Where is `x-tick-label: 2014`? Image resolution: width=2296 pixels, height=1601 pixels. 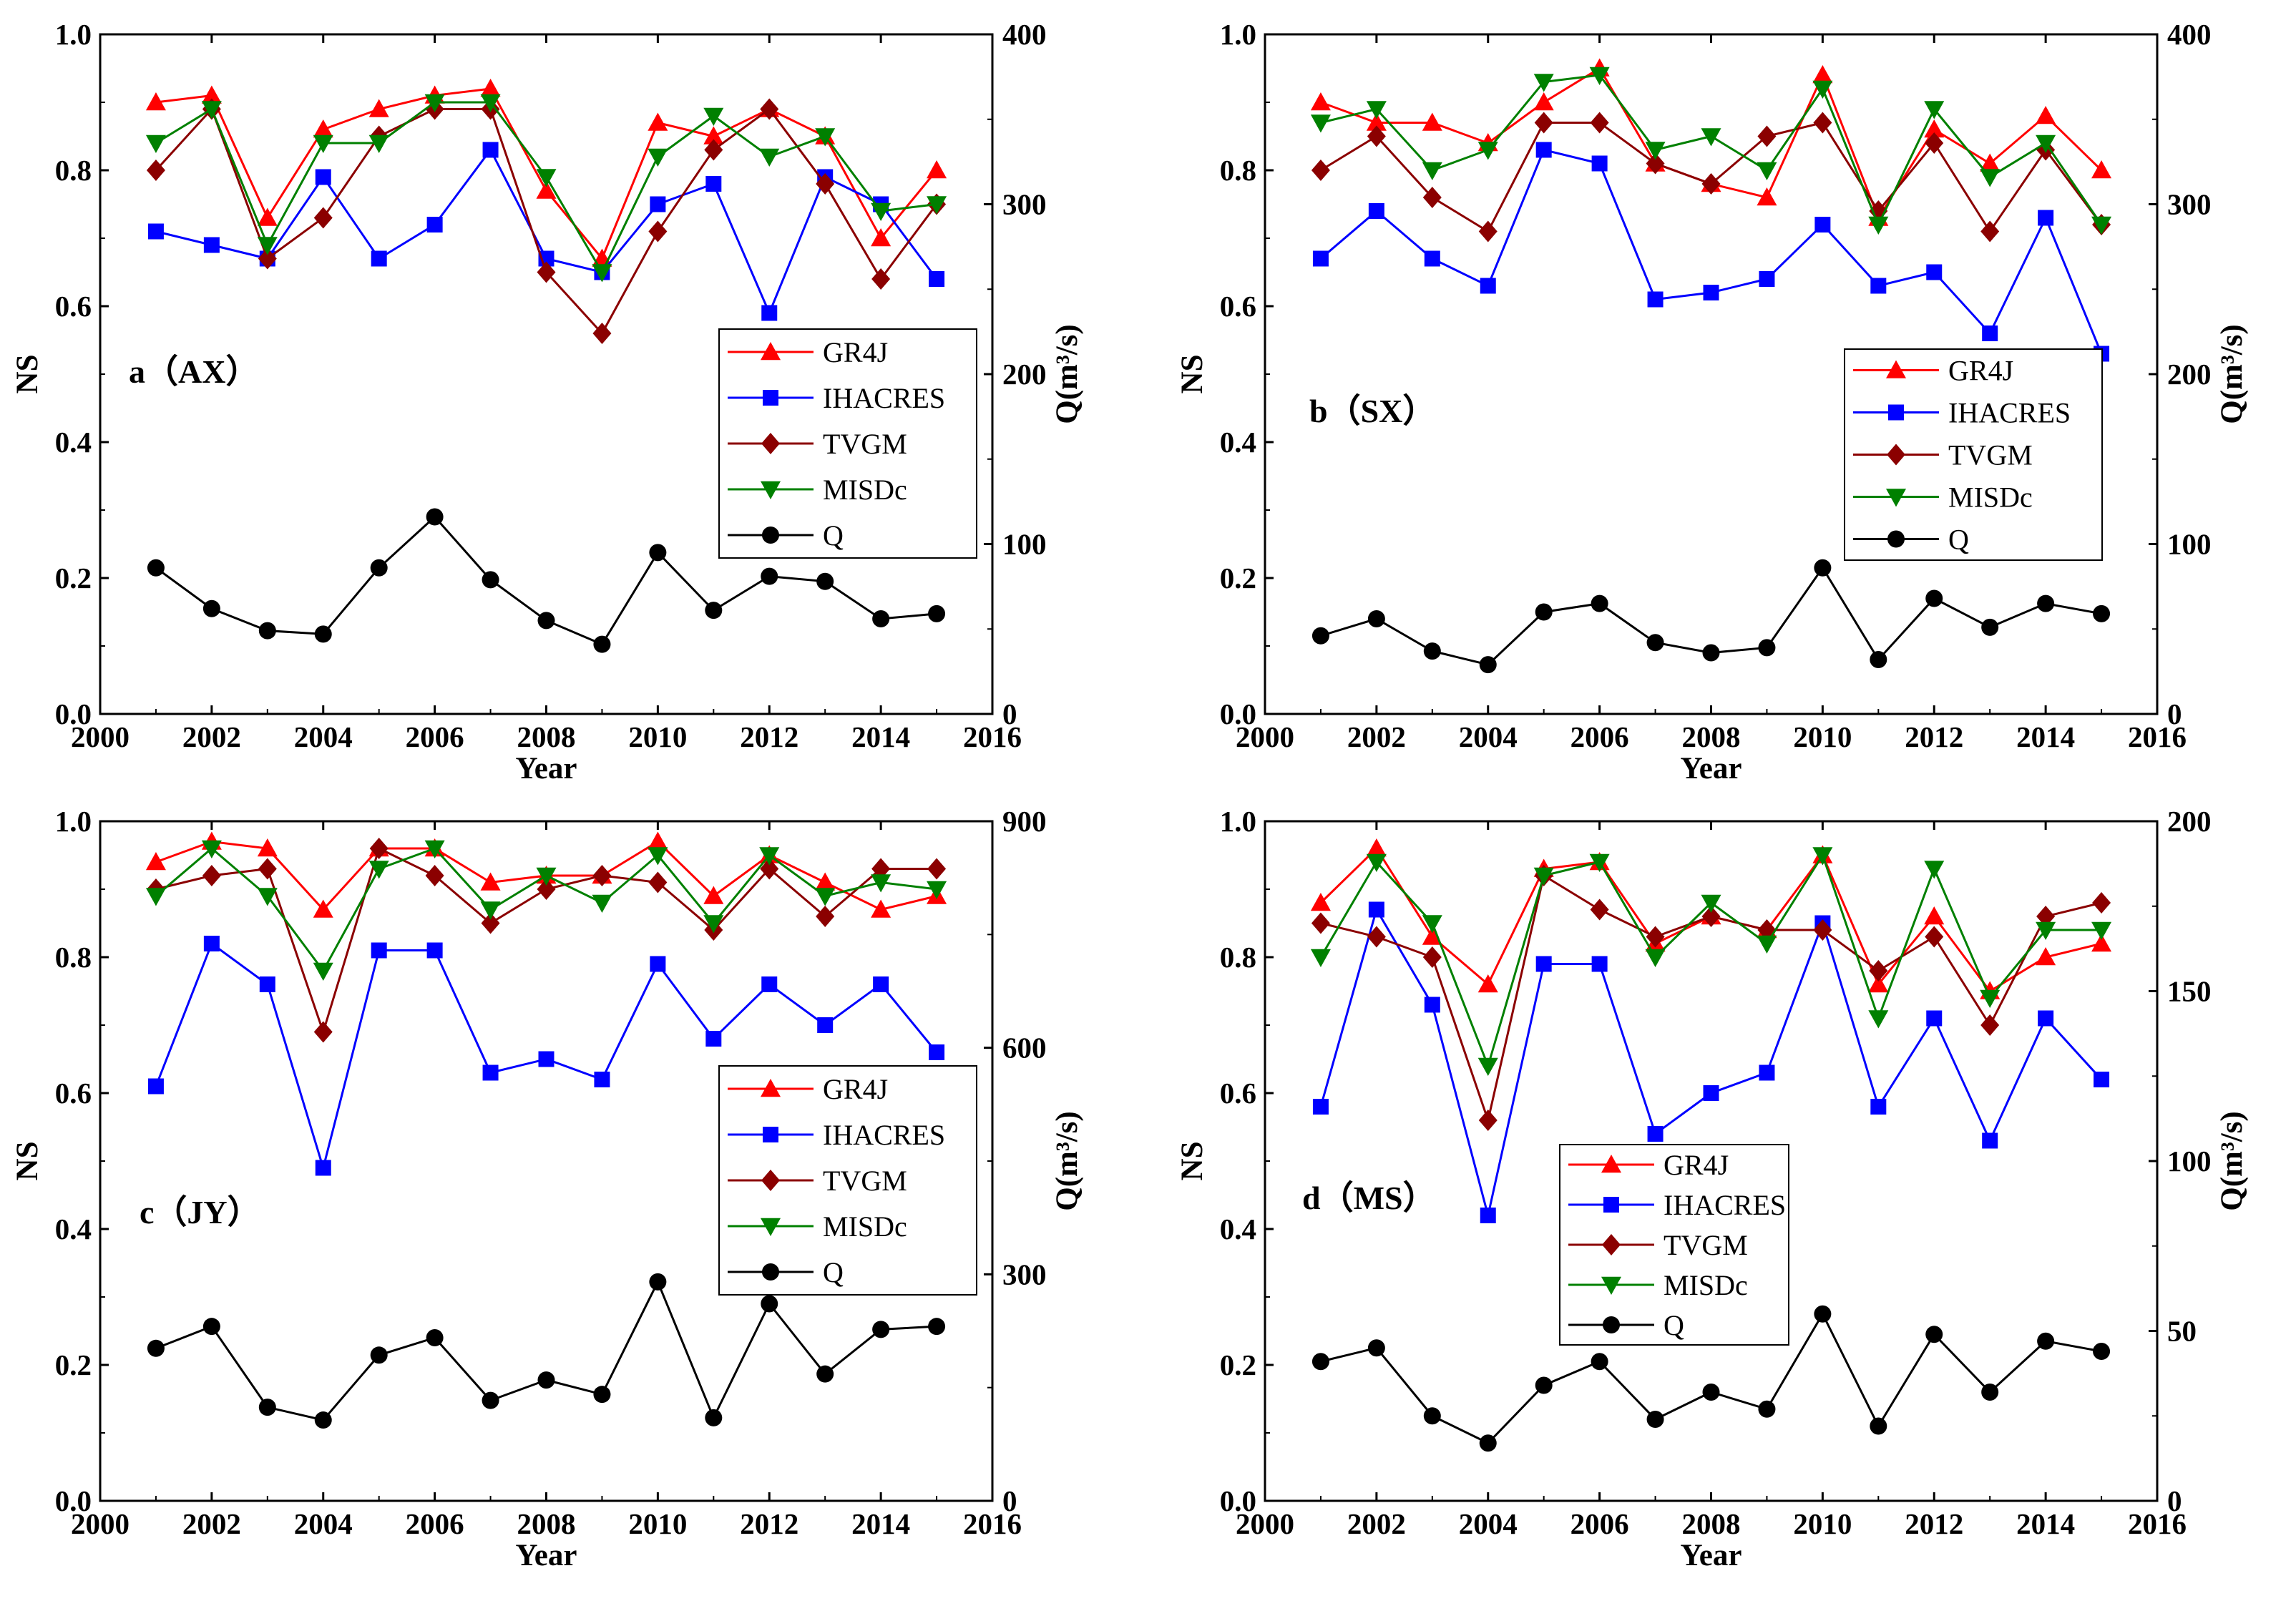
x-tick-label: 2014 is located at coordinates (880, 1524).